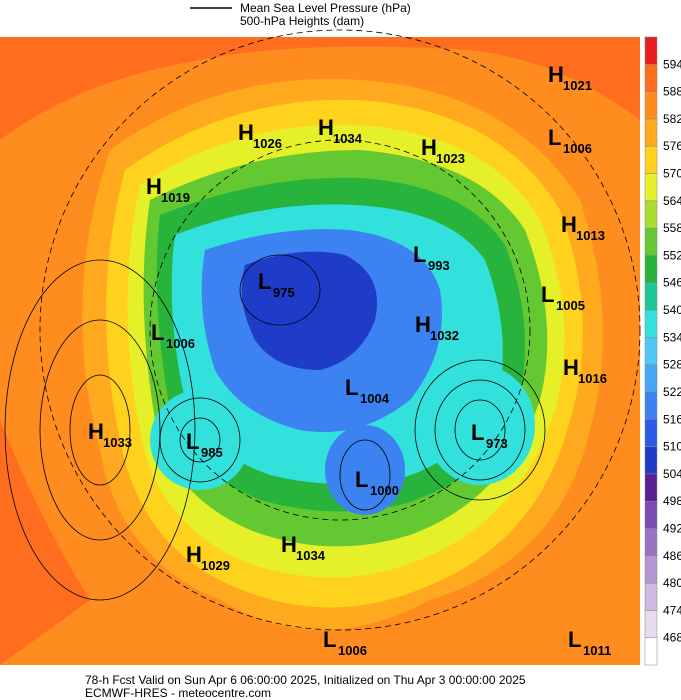 This screenshot has width=681, height=700. What do you see at coordinates (672, 610) in the screenshot?
I see `colorbar-label: 474` at bounding box center [672, 610].